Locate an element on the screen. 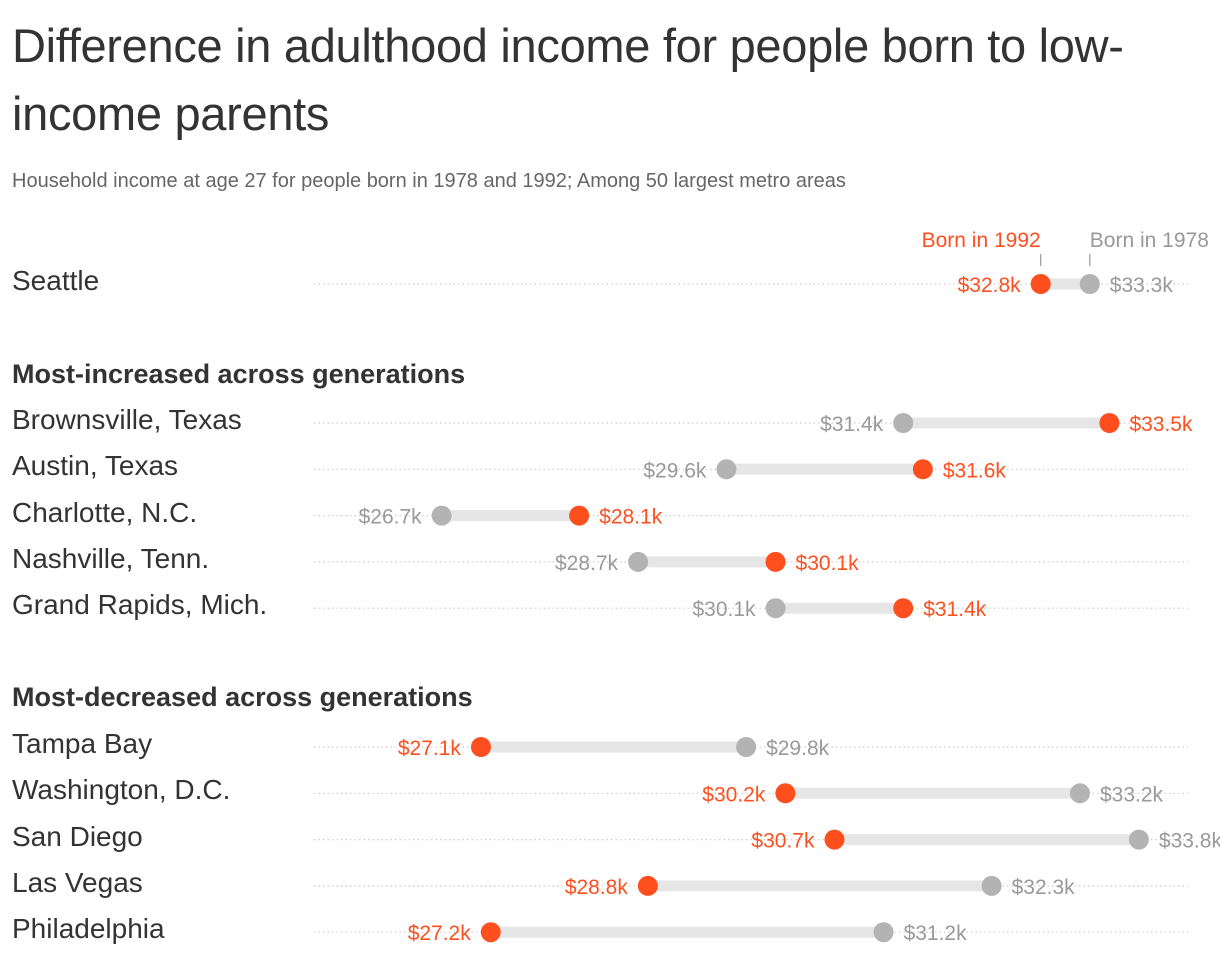  value-label-1992: $30.1k is located at coordinates (828, 563).